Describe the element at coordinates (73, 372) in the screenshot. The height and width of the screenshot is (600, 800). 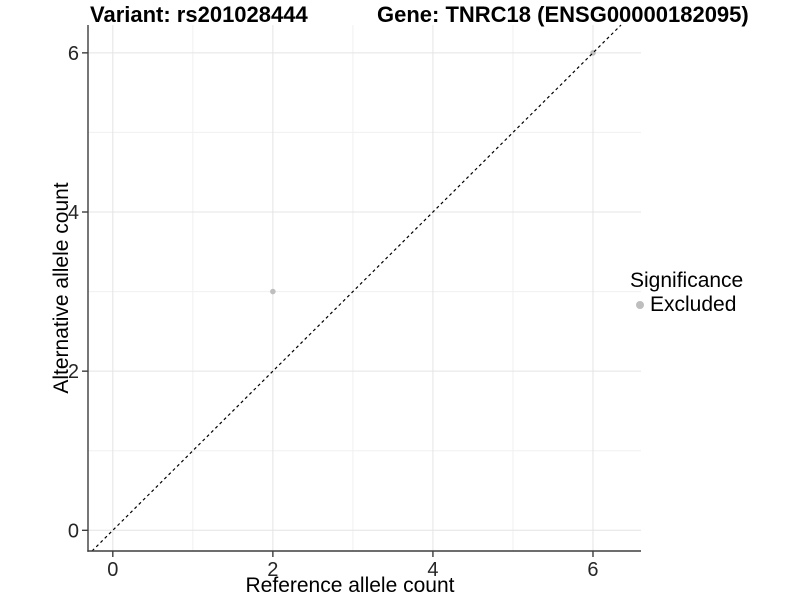
I see `y-tick-label: 2` at that location.